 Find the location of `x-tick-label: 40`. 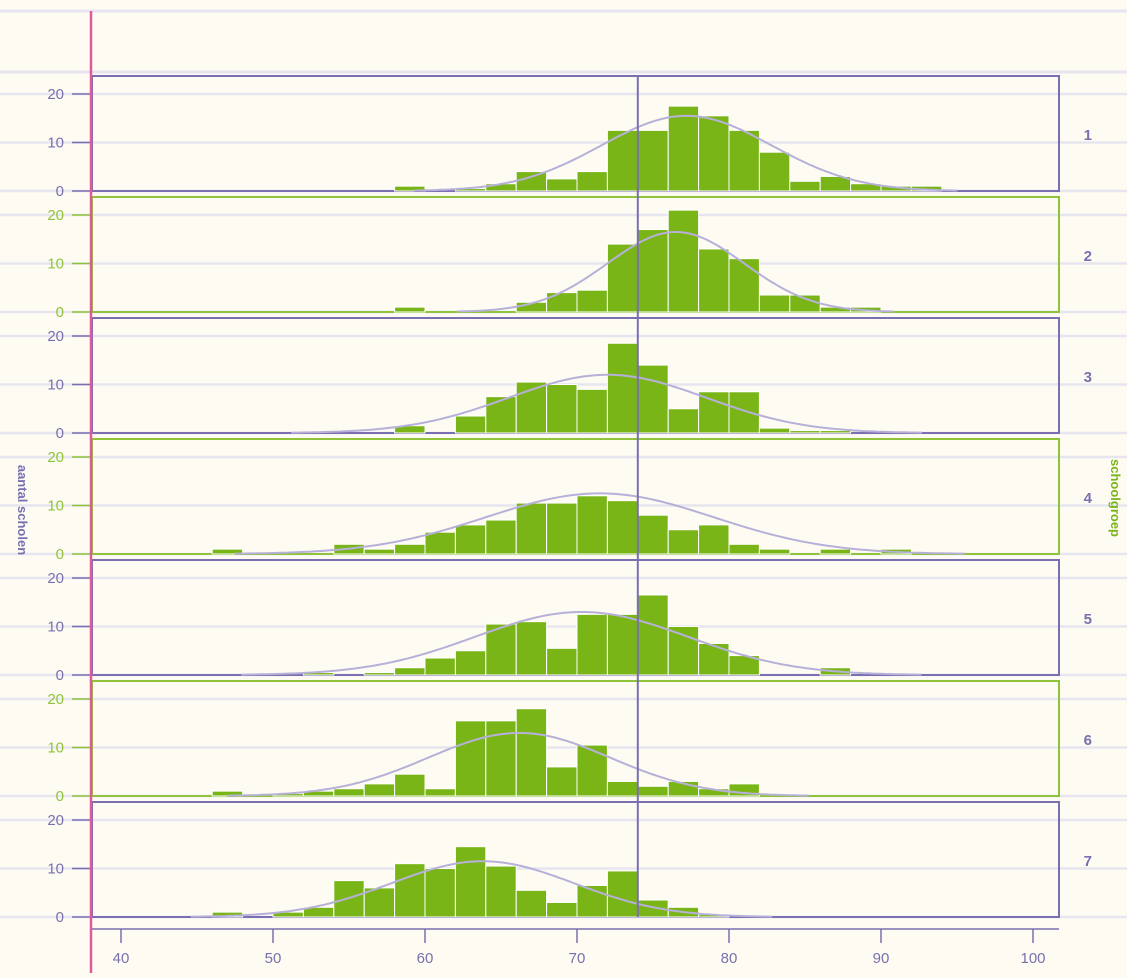

x-tick-label: 40 is located at coordinates (121, 958).